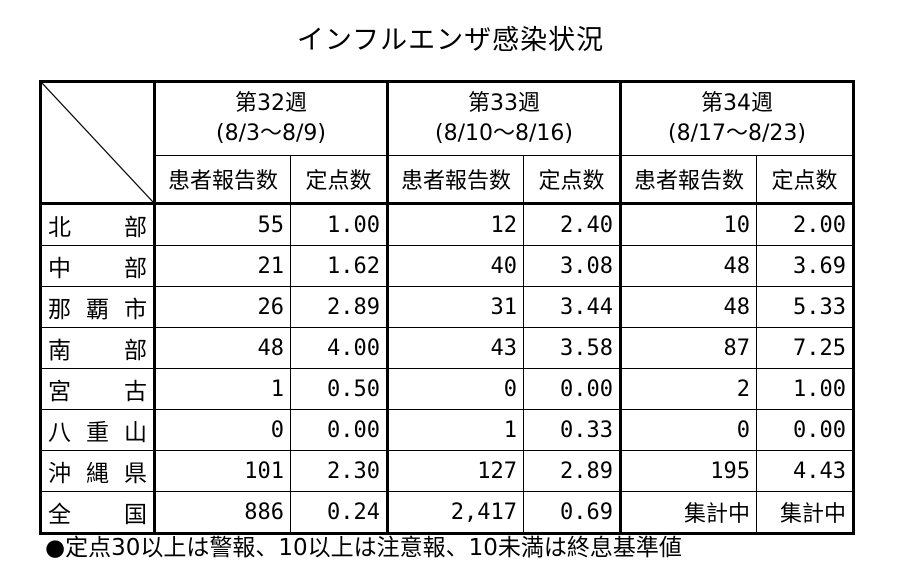 This screenshot has width=901, height=578. What do you see at coordinates (222, 224) in the screenshot?
I see `patients-cell: 55` at bounding box center [222, 224].